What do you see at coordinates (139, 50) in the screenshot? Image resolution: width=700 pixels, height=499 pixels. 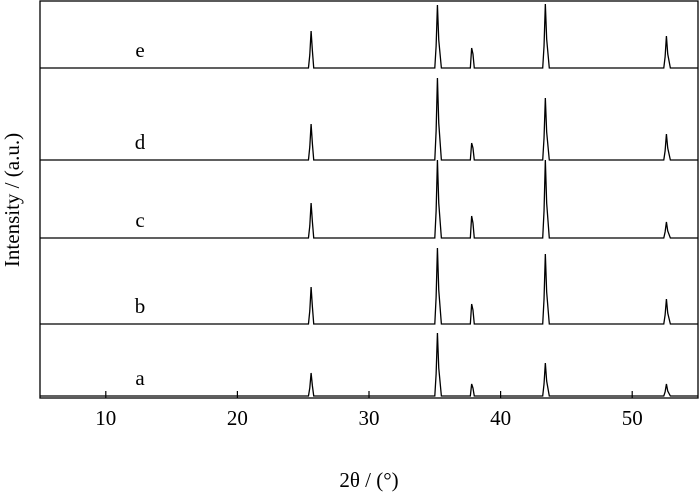 I see `series-label: e` at bounding box center [139, 50].